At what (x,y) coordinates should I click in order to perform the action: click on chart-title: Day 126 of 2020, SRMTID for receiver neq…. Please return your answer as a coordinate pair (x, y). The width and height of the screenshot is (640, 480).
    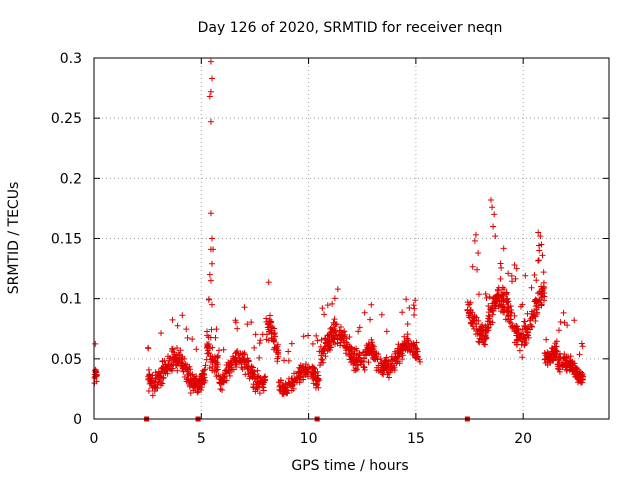
    Looking at the image, I should click on (350, 28).